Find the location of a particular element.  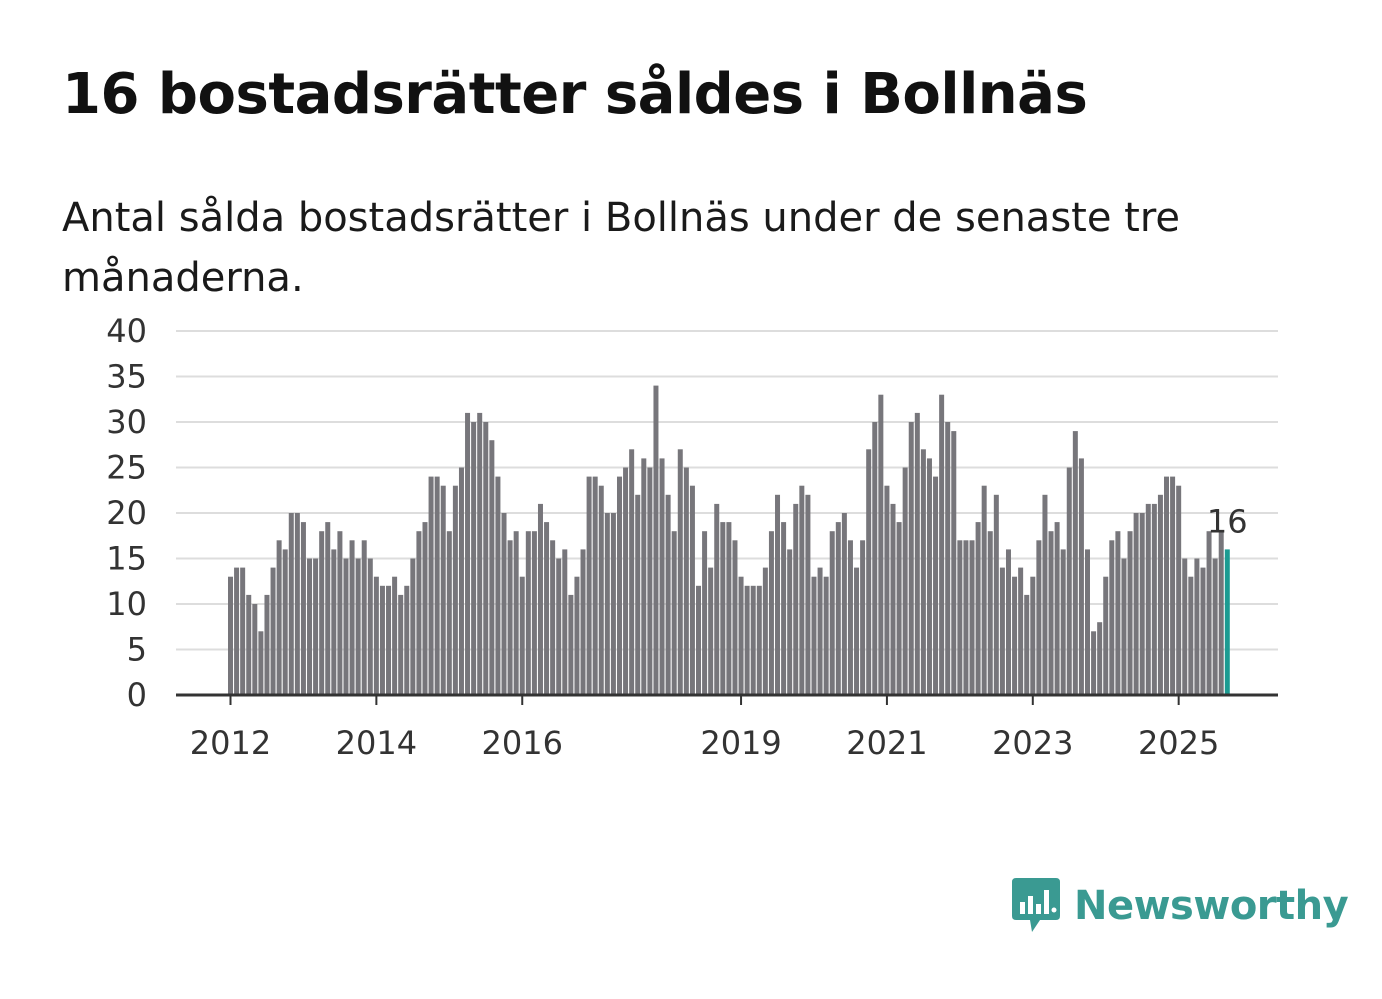

chart-title: 16 bostadsrätter såldes i Bollnäs is located at coordinates (575, 94).